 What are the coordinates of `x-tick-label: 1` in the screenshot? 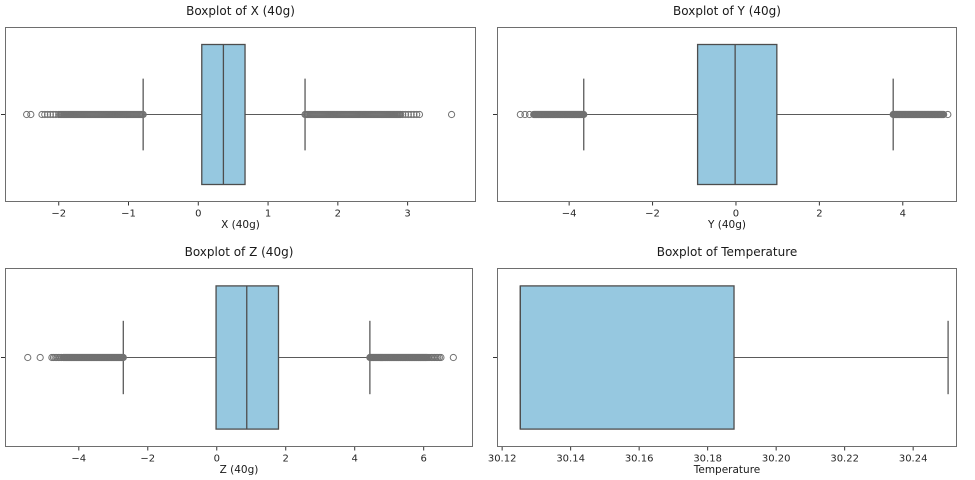 It's located at (268, 214).